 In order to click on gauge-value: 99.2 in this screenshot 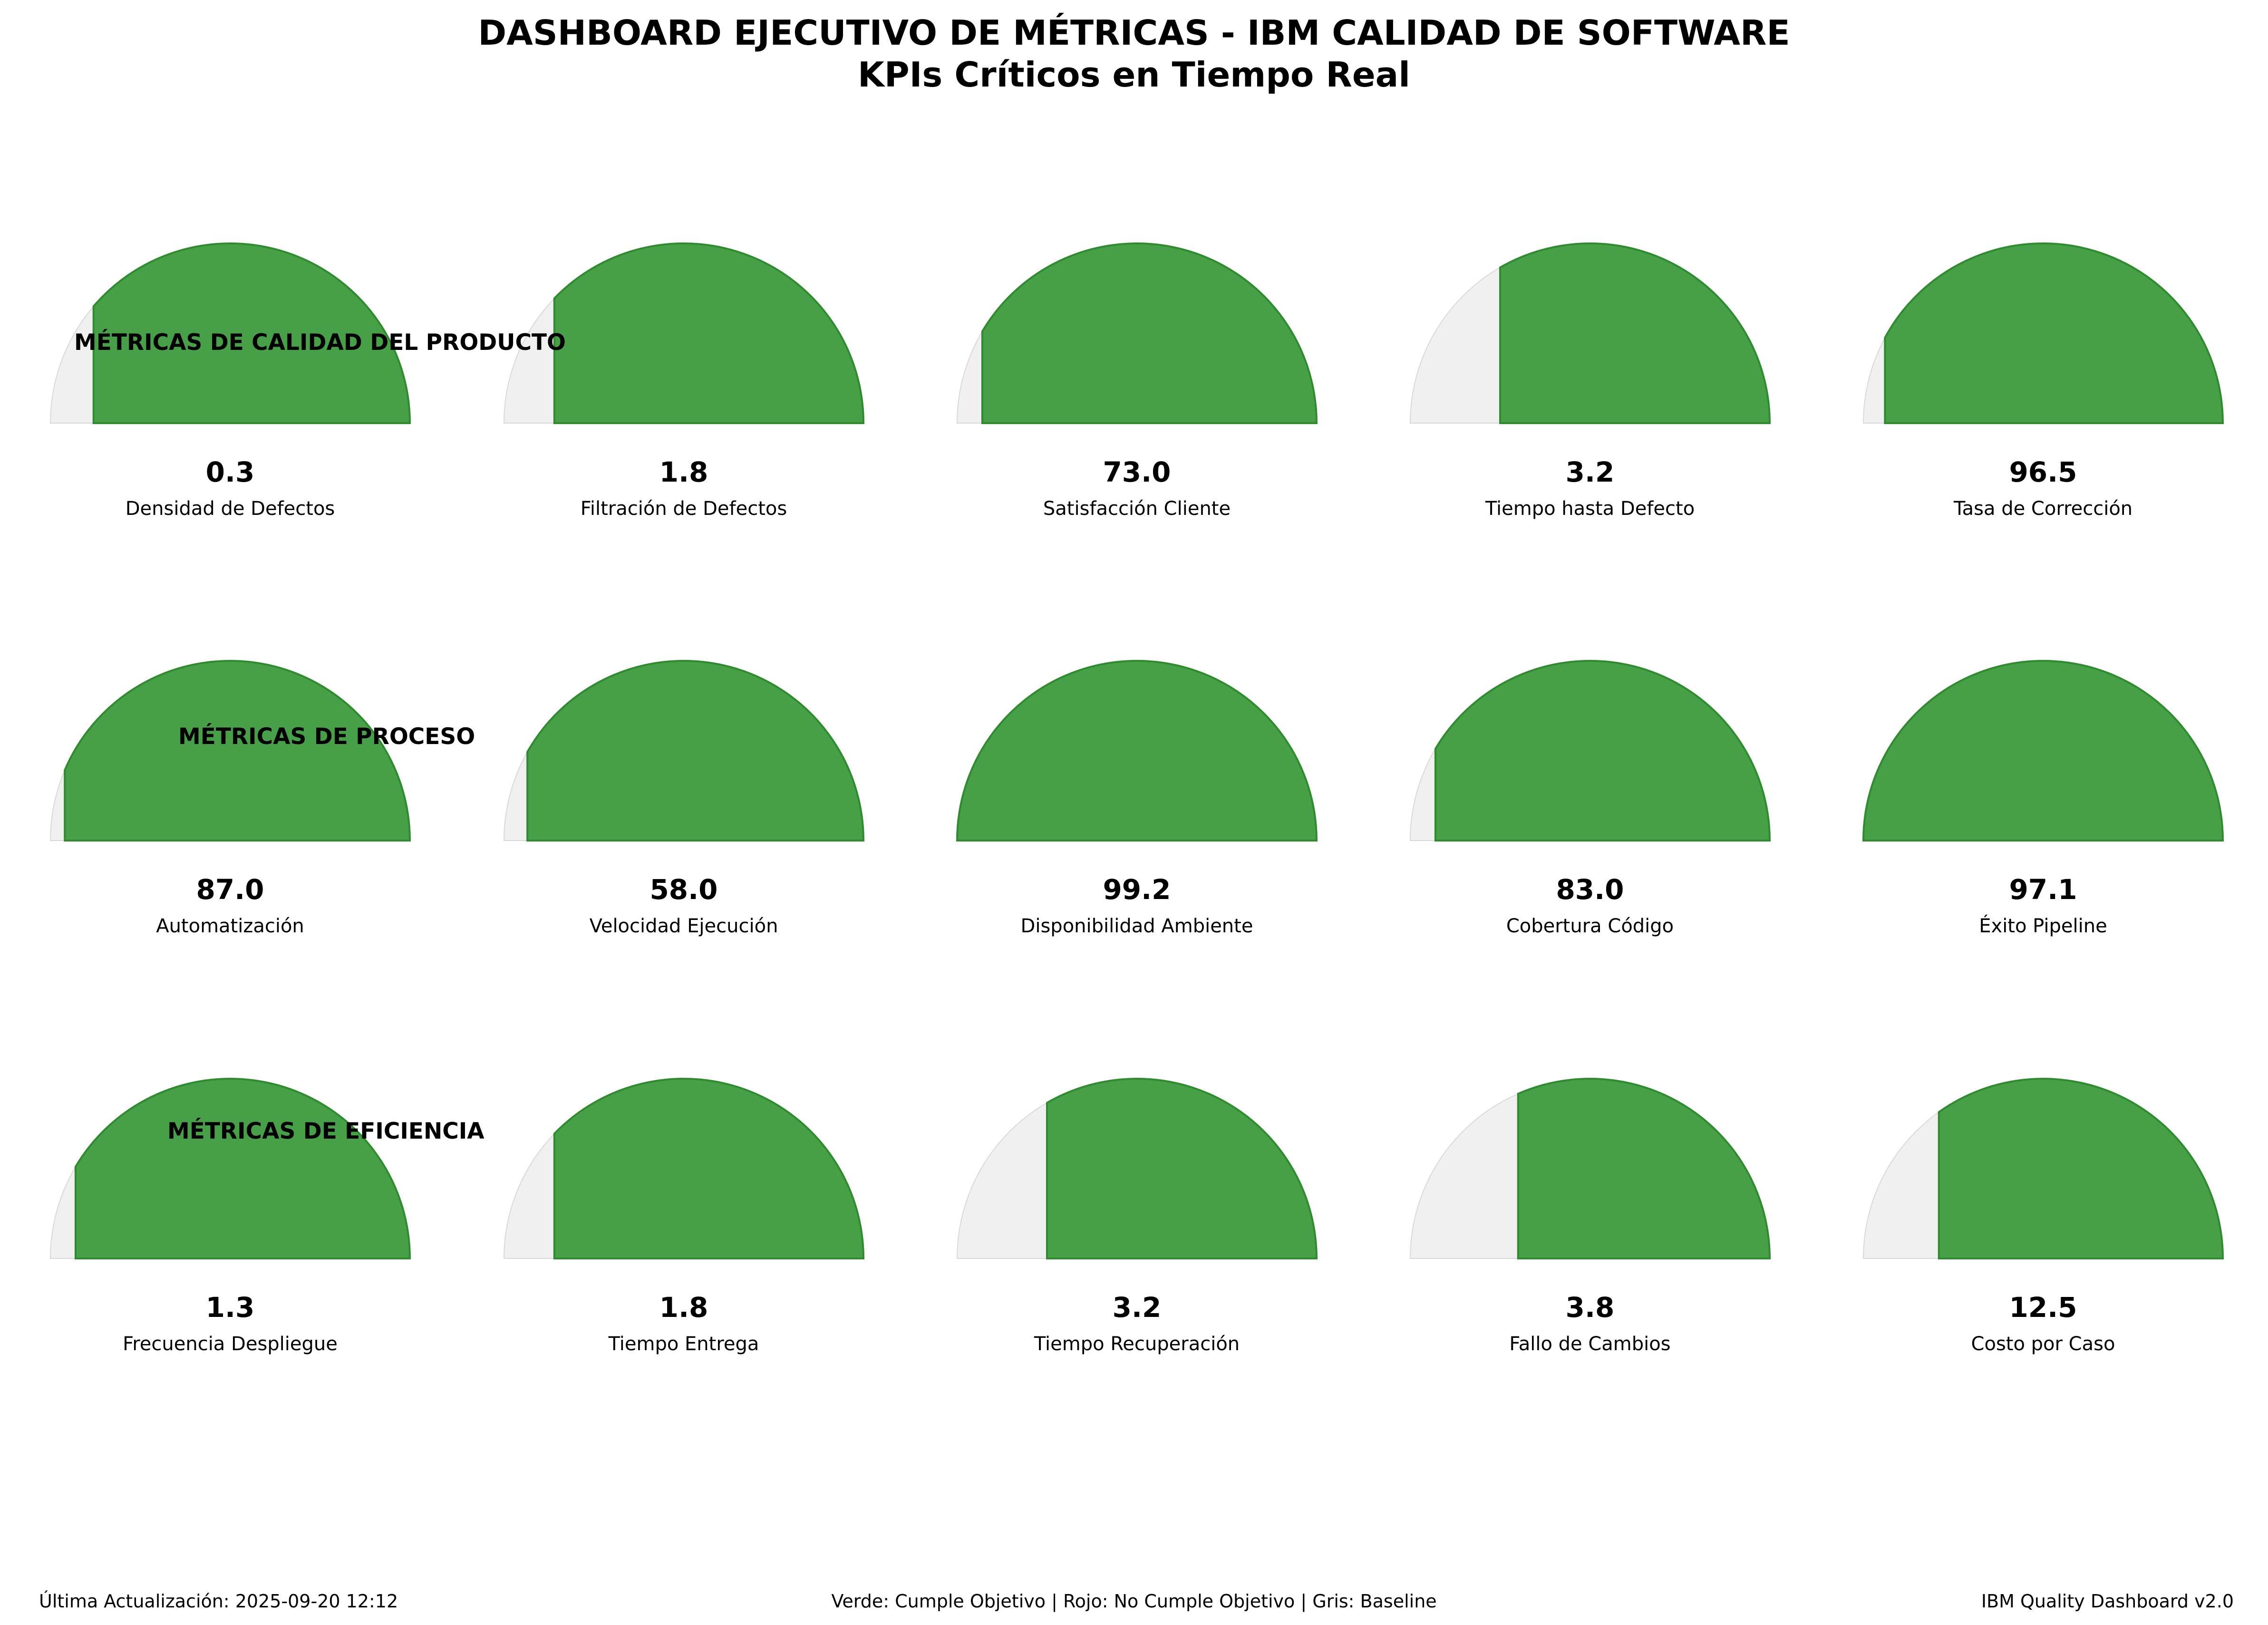, I will do `click(1137, 890)`.